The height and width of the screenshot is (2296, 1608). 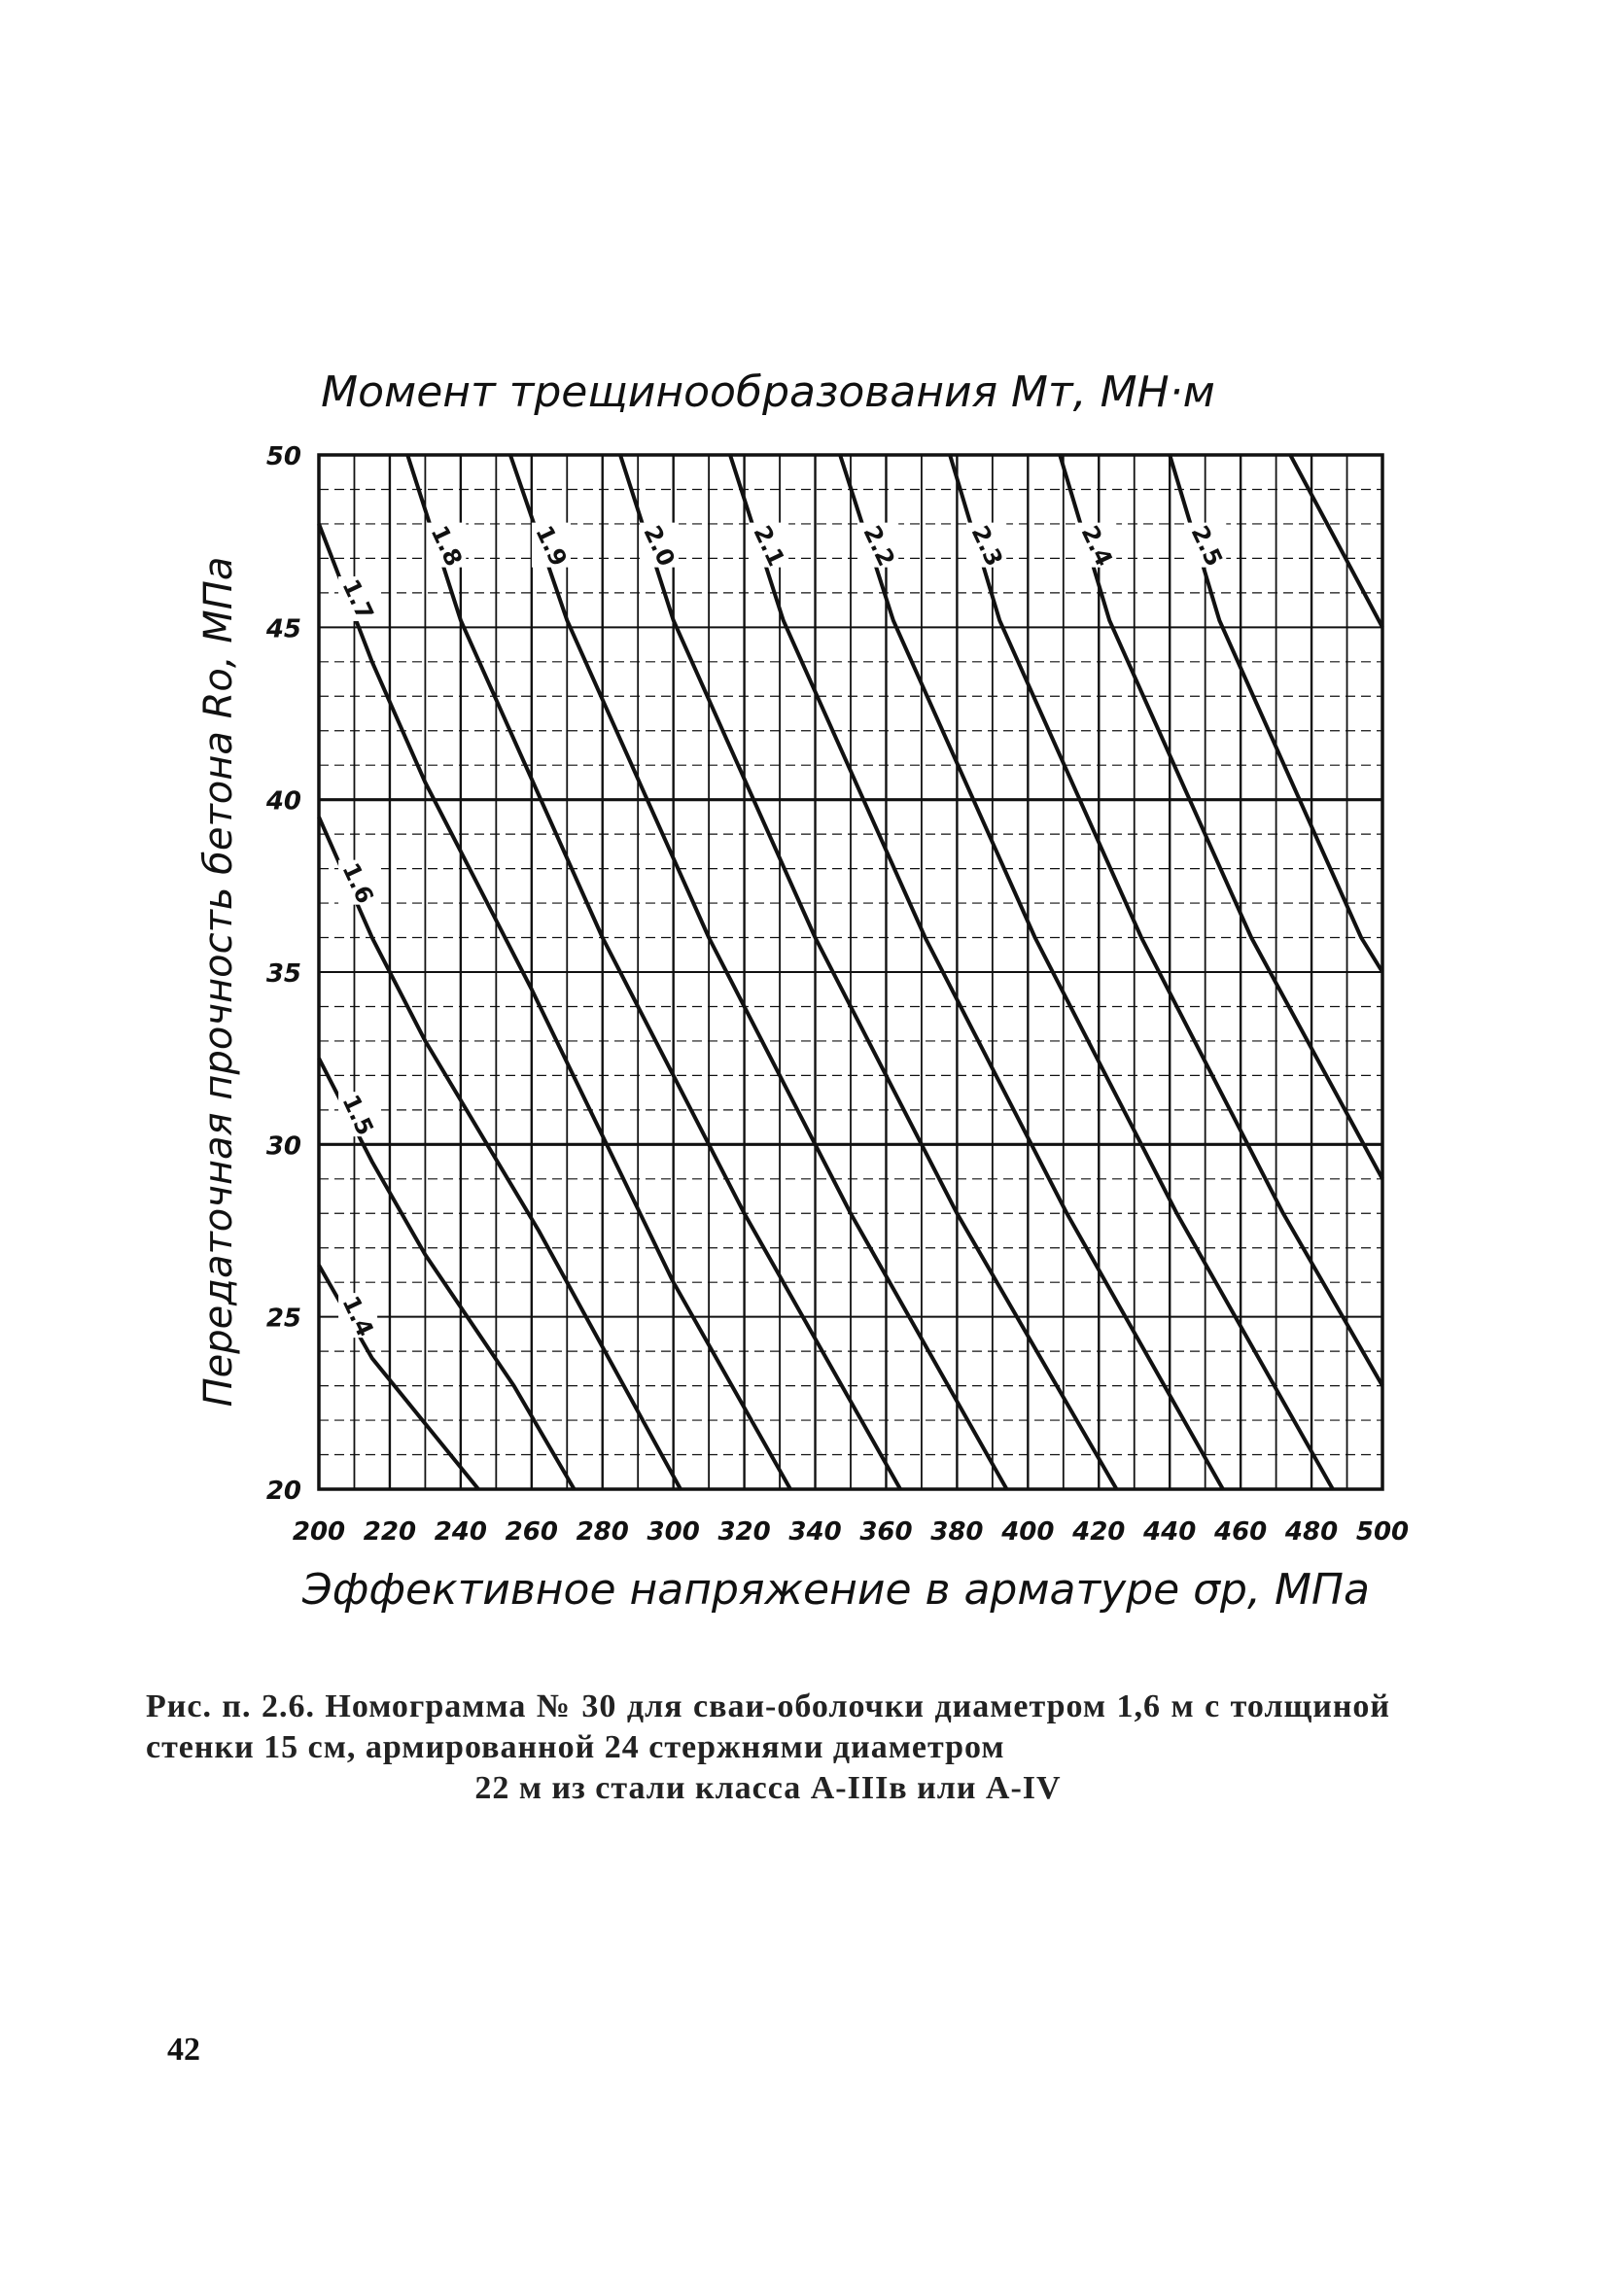 What do you see at coordinates (283, 1146) in the screenshot?
I see `y-tick-label: 30` at bounding box center [283, 1146].